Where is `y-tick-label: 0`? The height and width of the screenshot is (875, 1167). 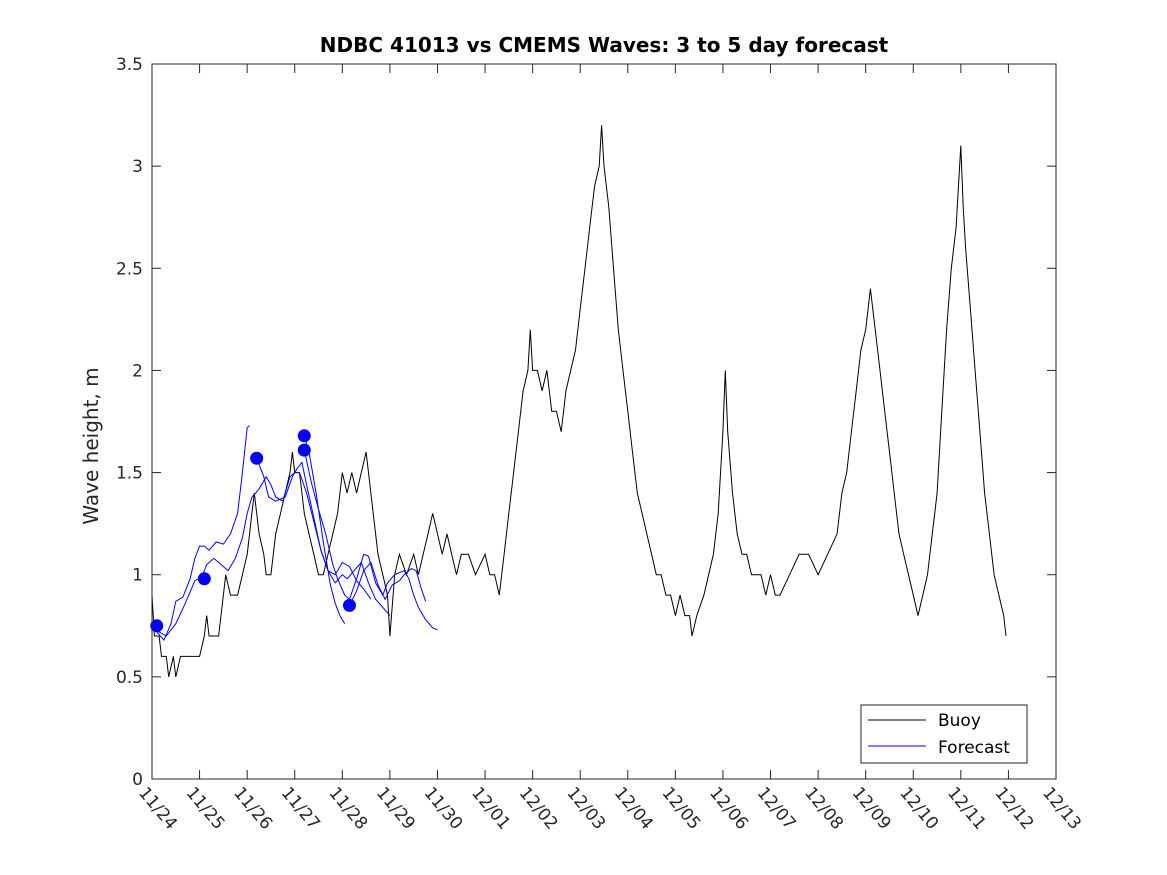
y-tick-label: 0 is located at coordinates (137, 780).